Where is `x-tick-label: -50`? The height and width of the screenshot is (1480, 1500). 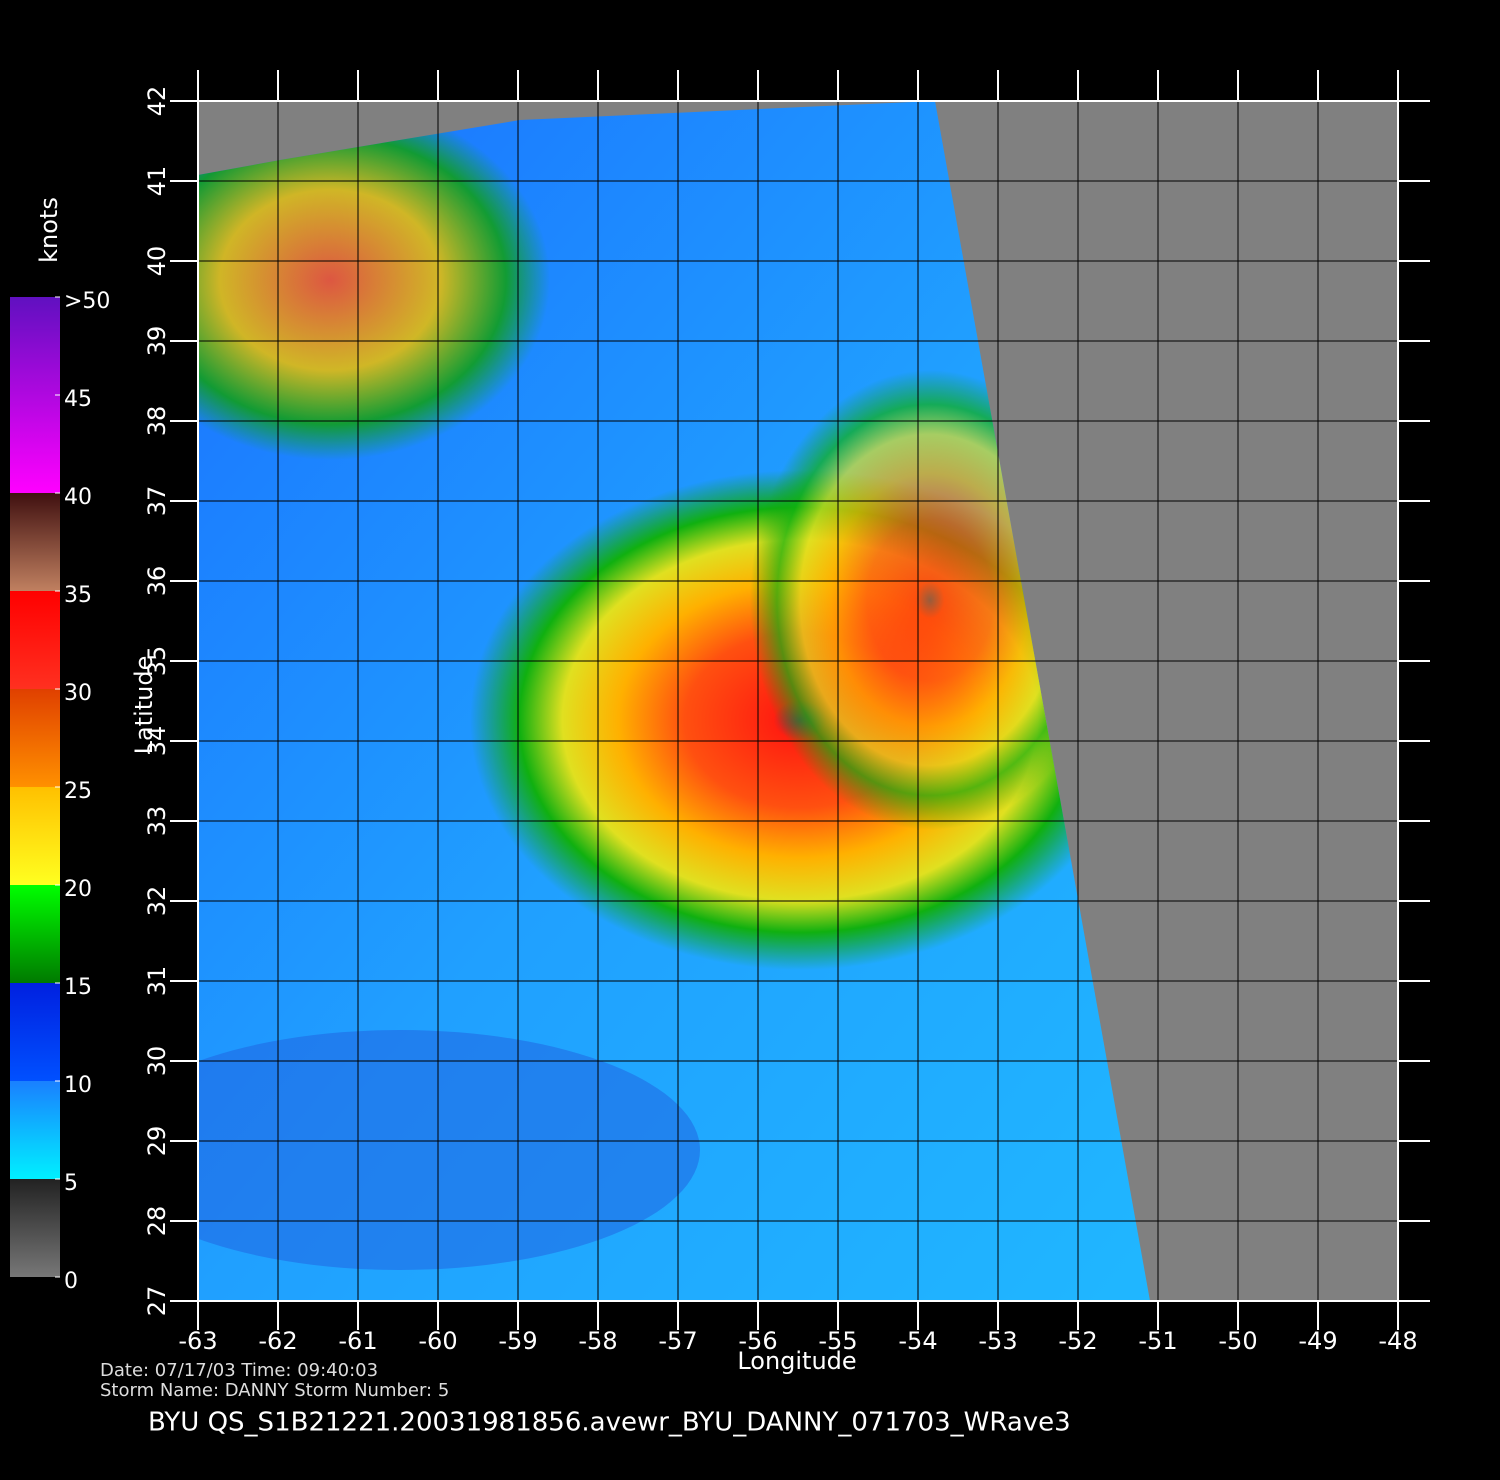 x-tick-label: -50 is located at coordinates (1237, 1341).